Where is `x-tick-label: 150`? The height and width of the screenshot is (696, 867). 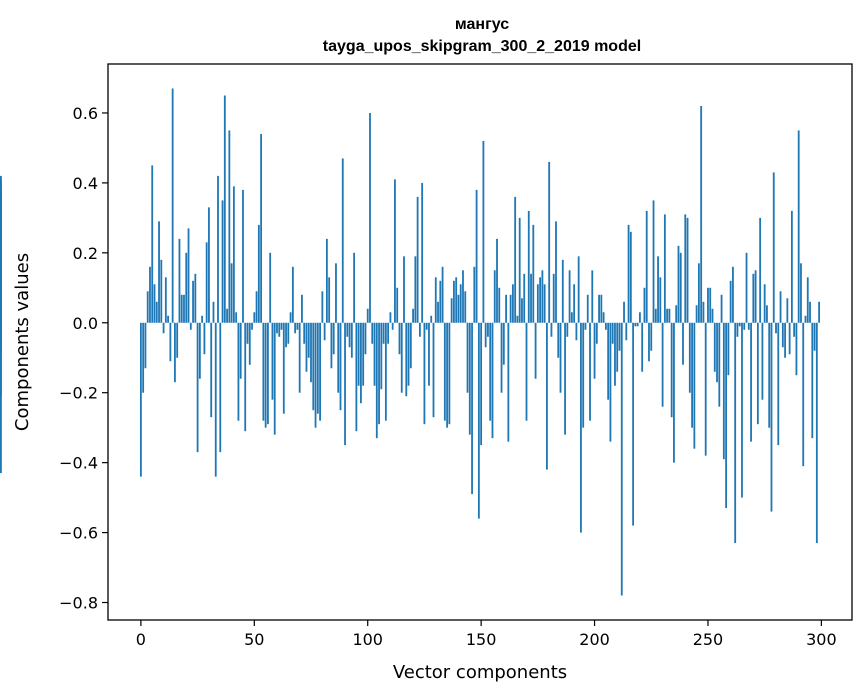 x-tick-label: 150 is located at coordinates (481, 639).